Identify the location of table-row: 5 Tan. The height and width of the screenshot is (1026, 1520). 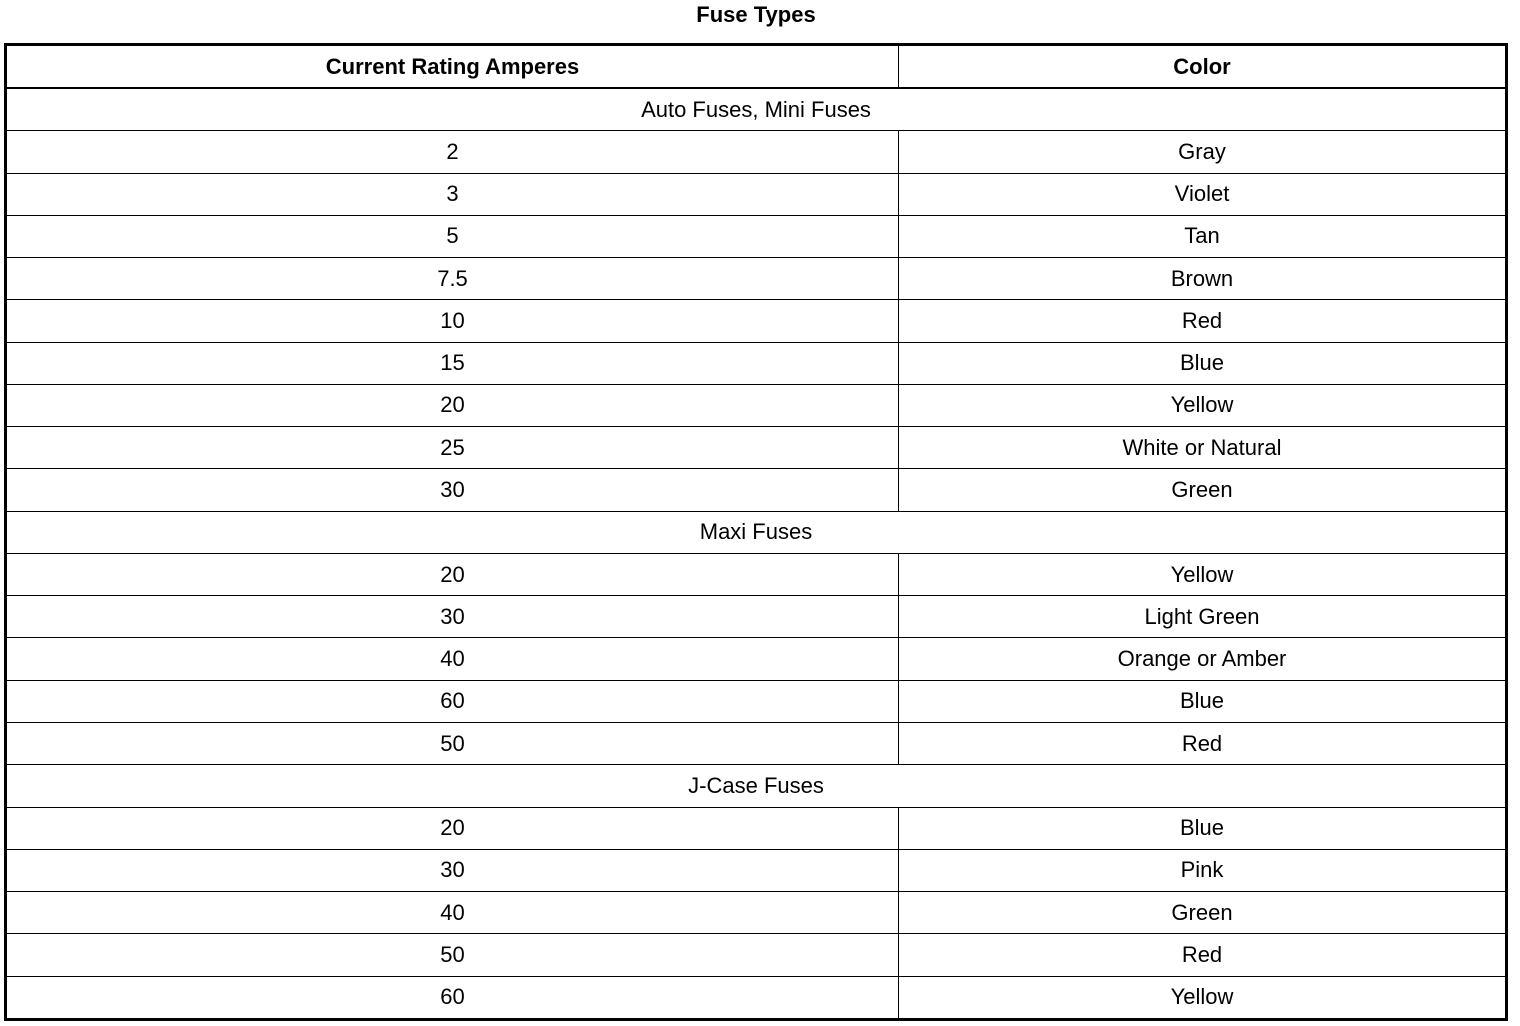
(756, 236).